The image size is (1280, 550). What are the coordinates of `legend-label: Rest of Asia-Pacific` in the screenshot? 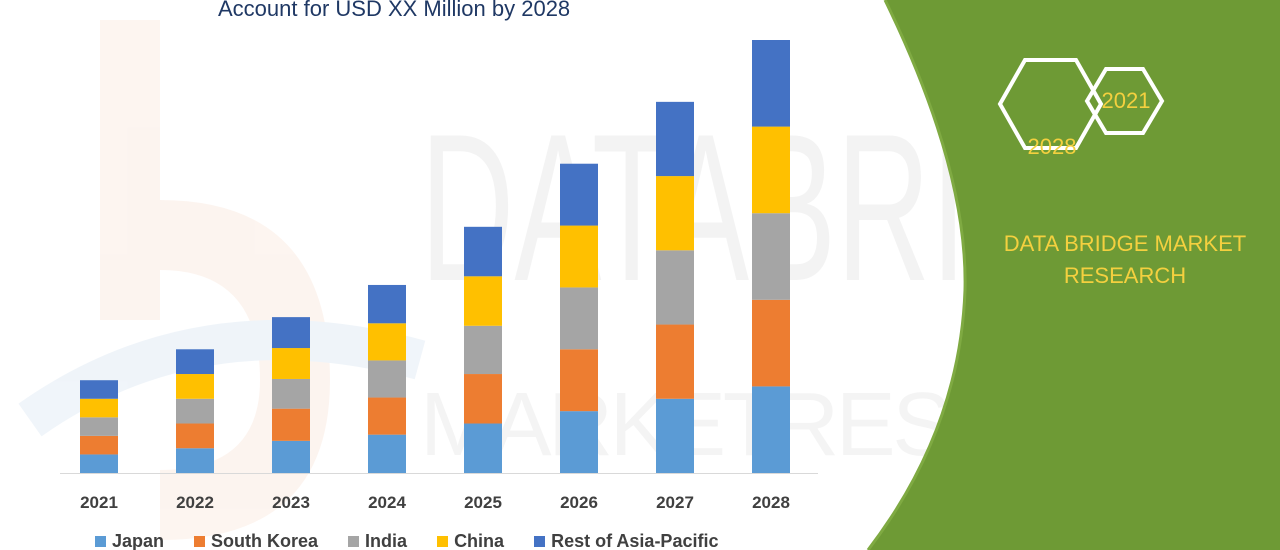 It's located at (635, 540).